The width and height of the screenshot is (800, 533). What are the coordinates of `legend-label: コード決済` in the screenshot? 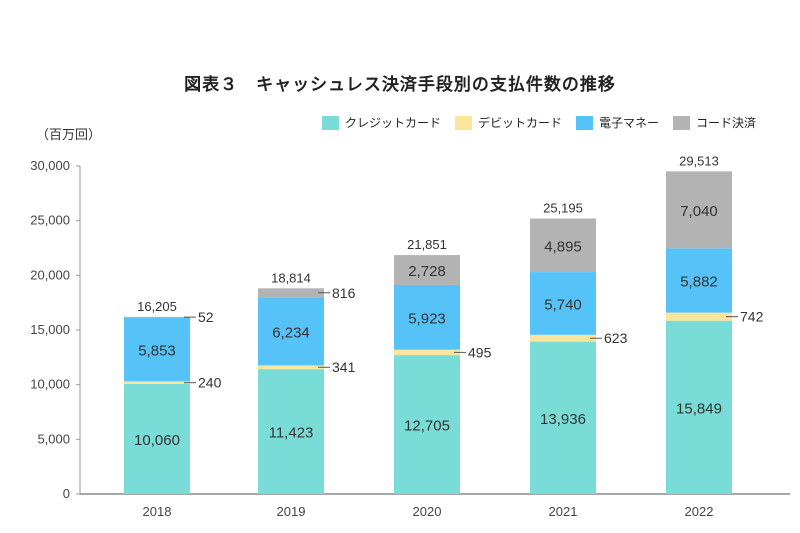 It's located at (726, 123).